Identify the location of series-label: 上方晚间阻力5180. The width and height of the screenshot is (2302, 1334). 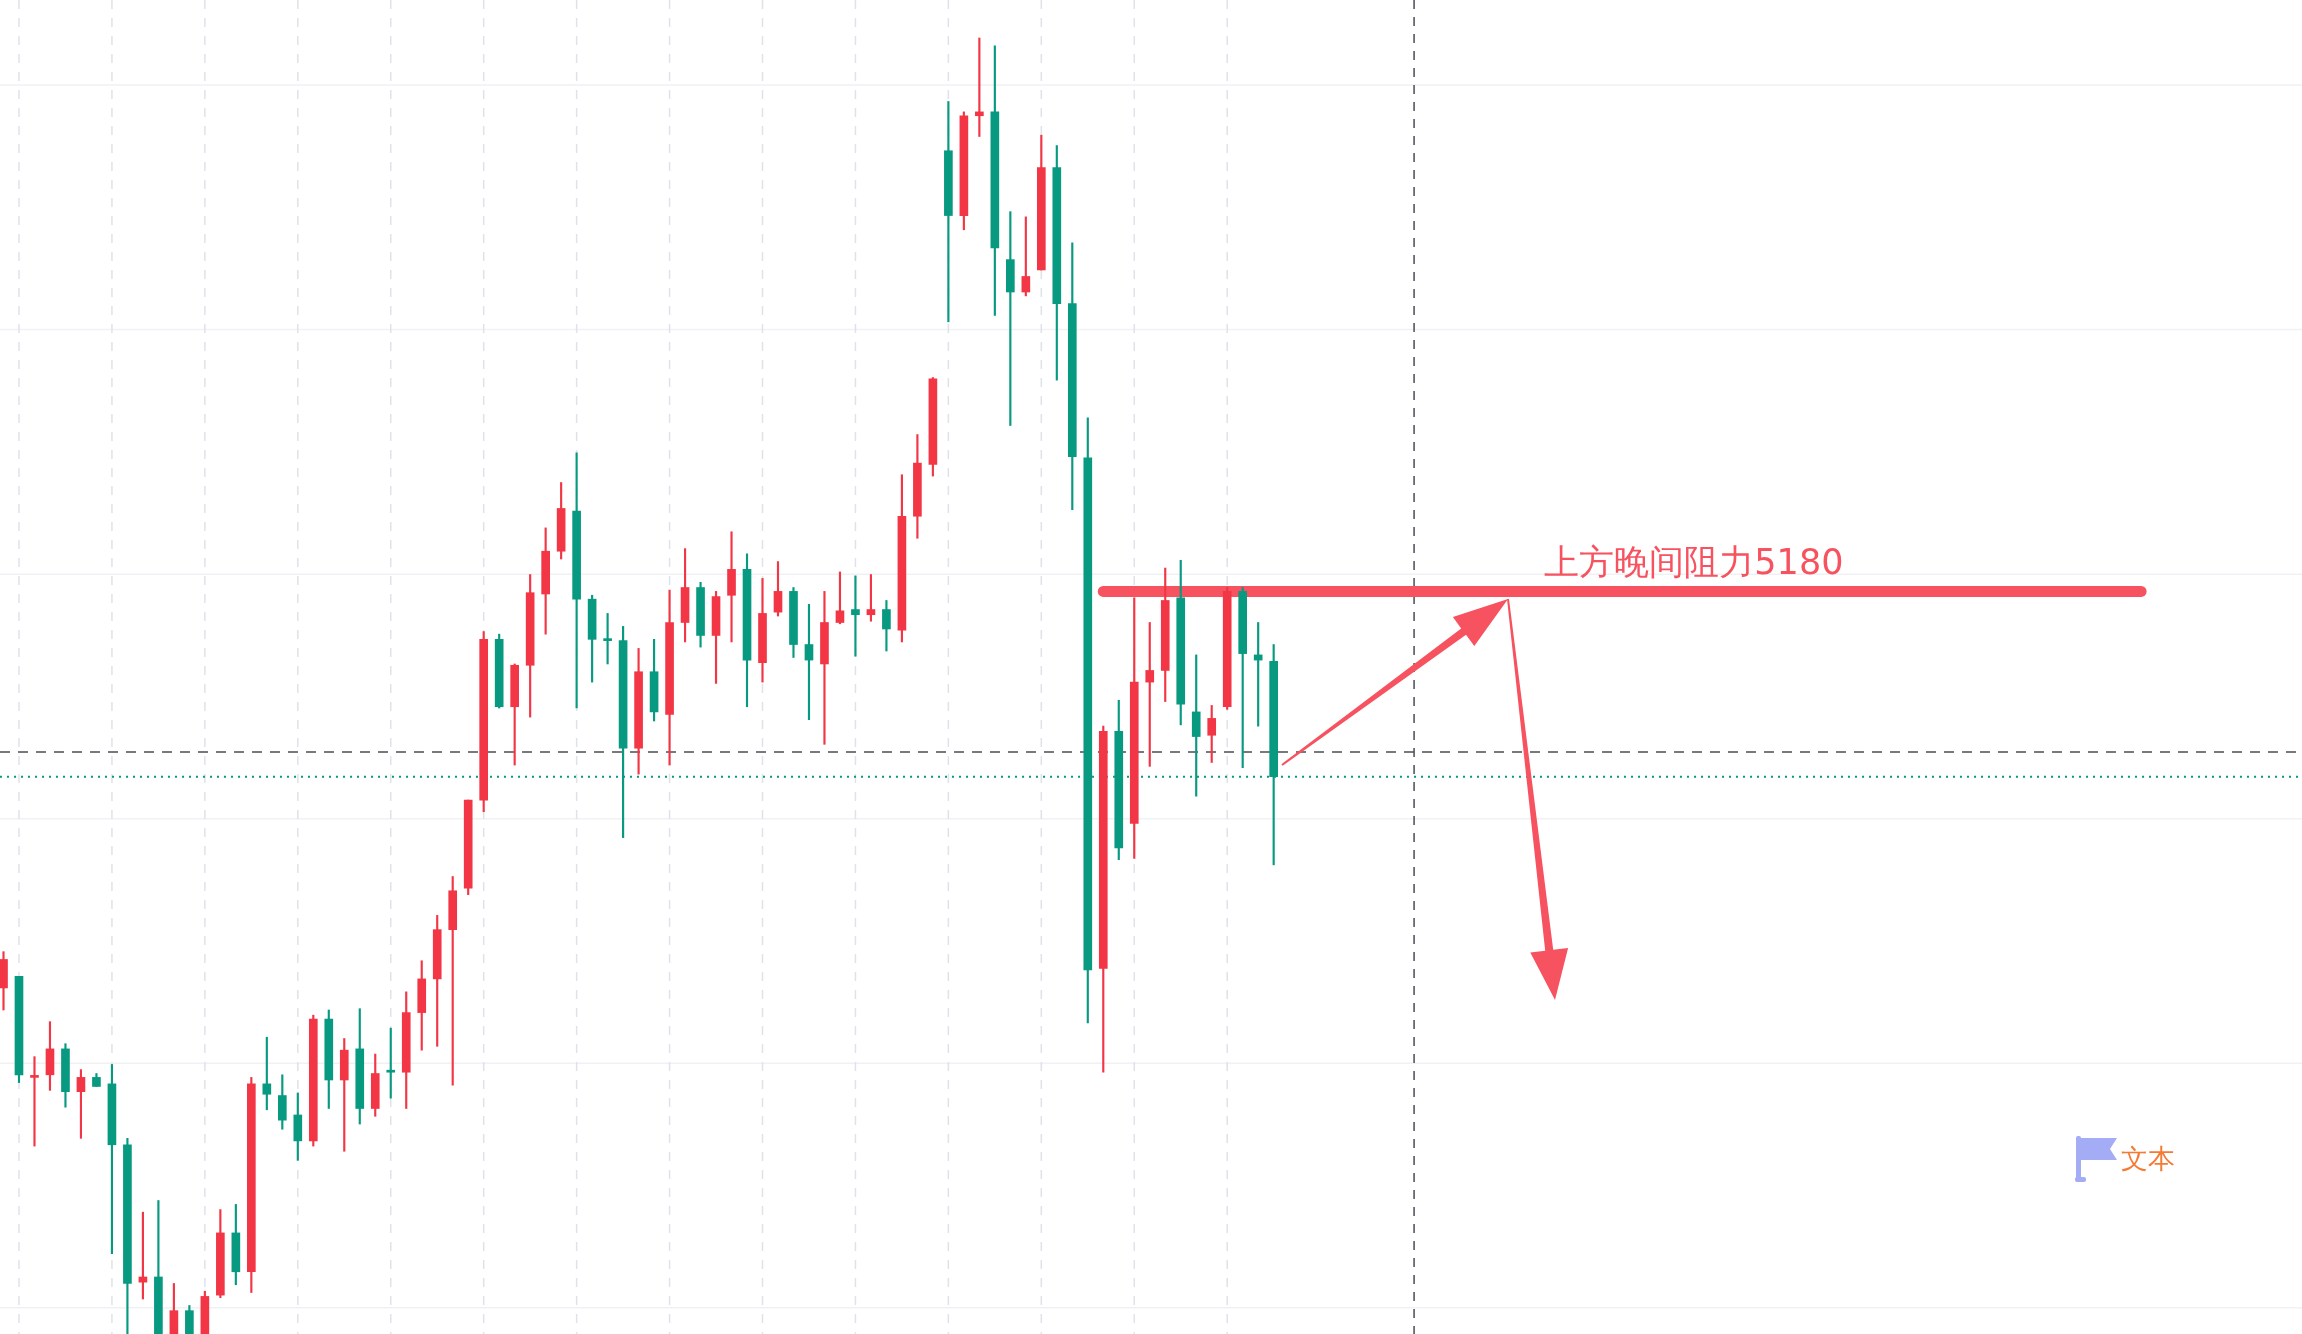
(1694, 561).